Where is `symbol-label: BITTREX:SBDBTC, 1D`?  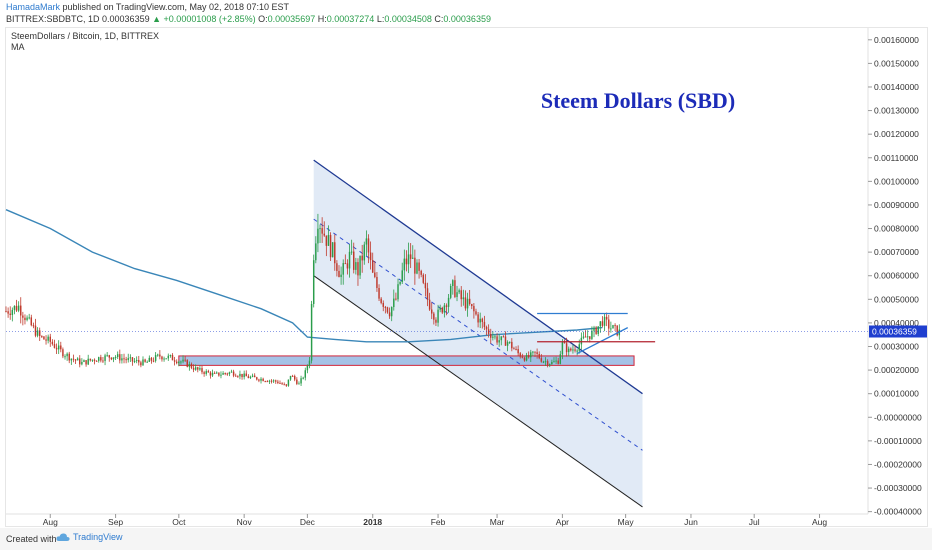 symbol-label: BITTREX:SBDBTC, 1D is located at coordinates (53, 19).